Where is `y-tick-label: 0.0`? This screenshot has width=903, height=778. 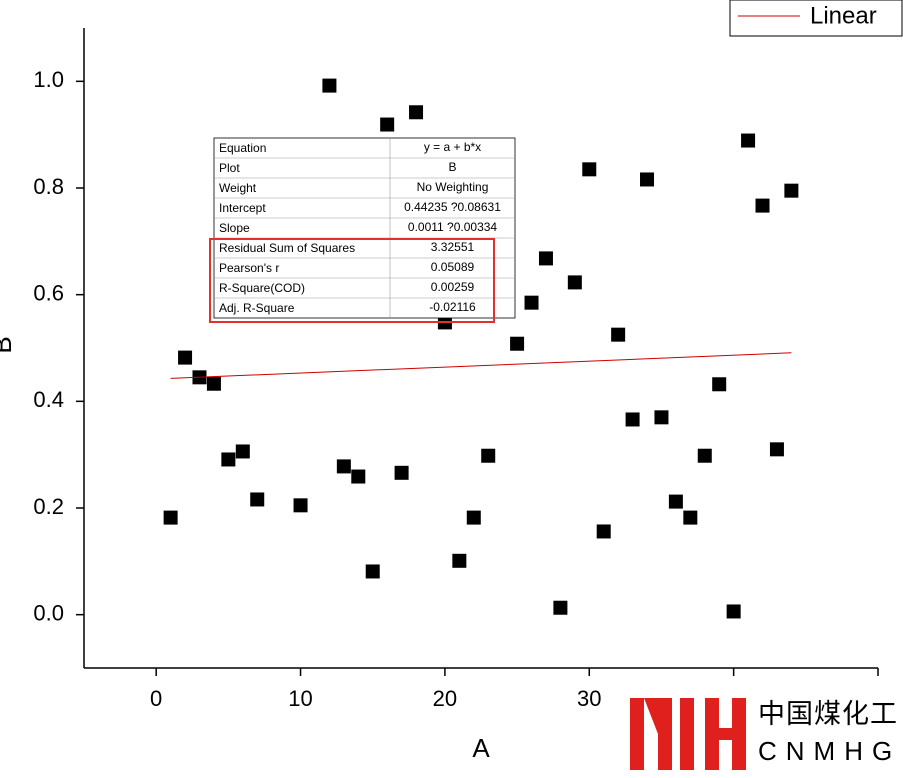 y-tick-label: 0.0 is located at coordinates (48, 612).